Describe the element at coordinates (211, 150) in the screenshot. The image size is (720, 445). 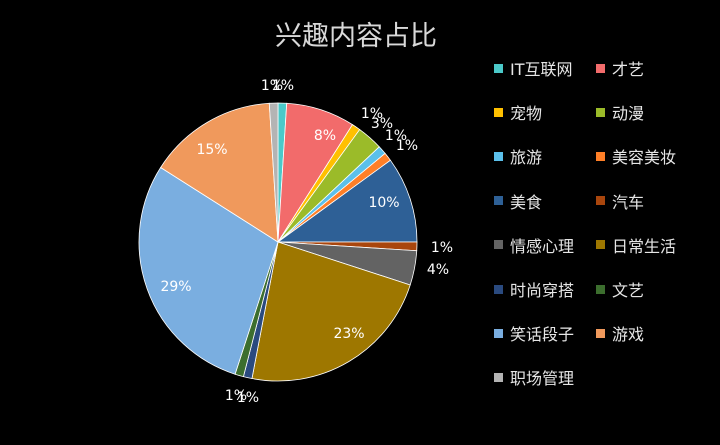
I see `pie-data-label-13: 15%` at that location.